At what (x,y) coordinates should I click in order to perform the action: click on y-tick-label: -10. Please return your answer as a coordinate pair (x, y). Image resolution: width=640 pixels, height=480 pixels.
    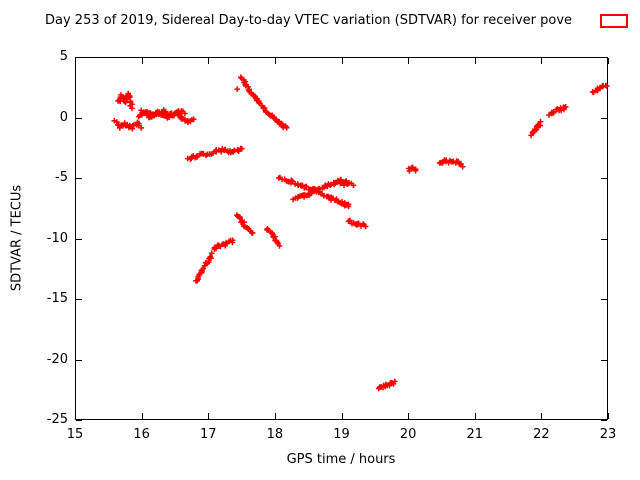
    Looking at the image, I should click on (57, 238).